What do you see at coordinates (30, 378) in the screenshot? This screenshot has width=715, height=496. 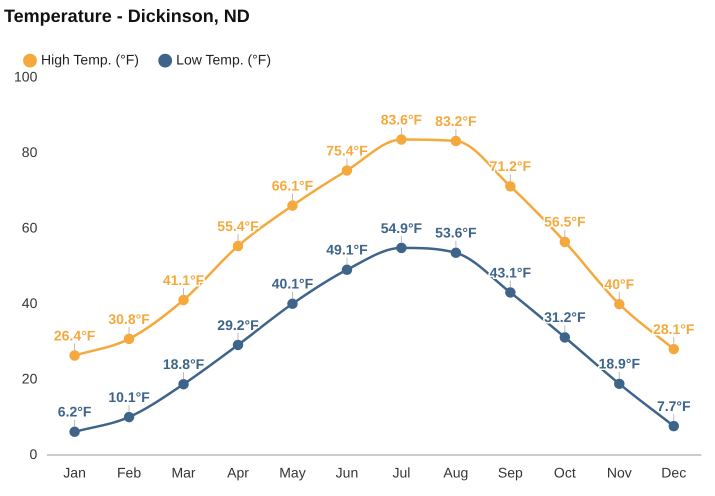 I see `y-tick-label: 20` at bounding box center [30, 378].